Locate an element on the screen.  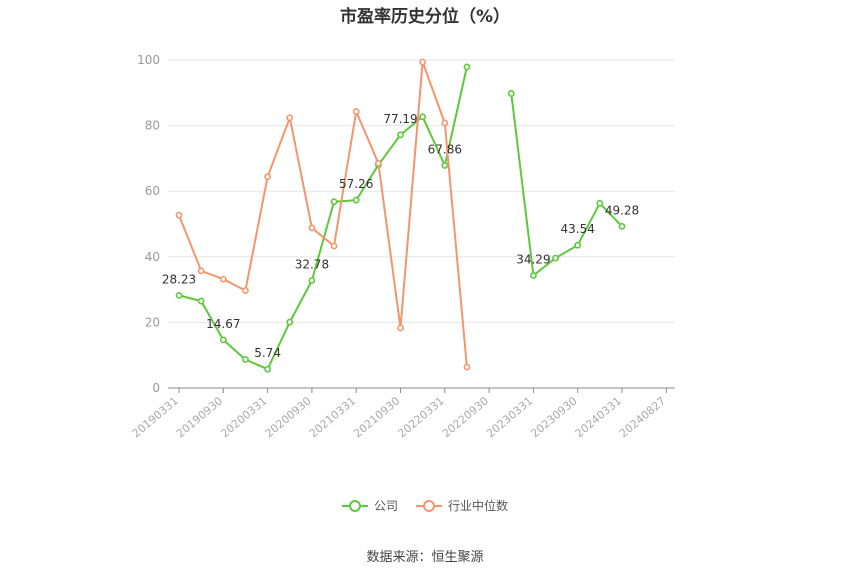
data-label: 34.29 is located at coordinates (533, 260).